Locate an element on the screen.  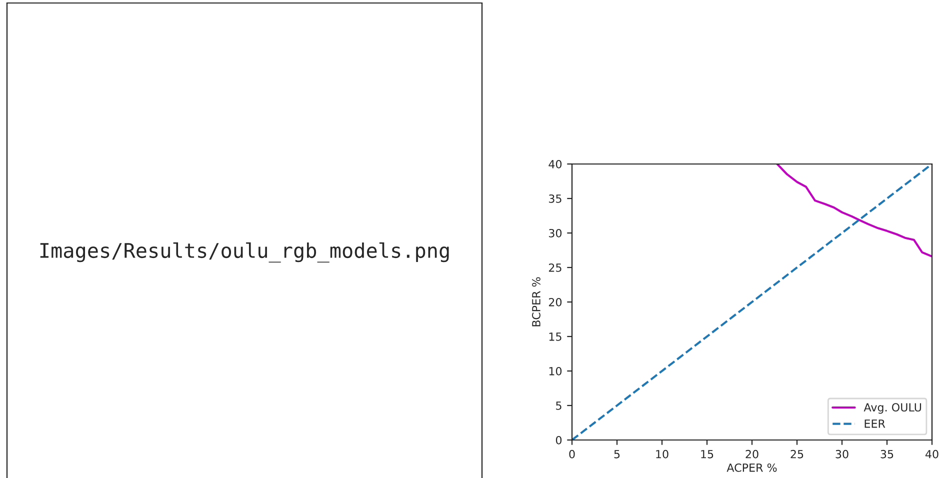
line-series is located at coordinates (854, 211).